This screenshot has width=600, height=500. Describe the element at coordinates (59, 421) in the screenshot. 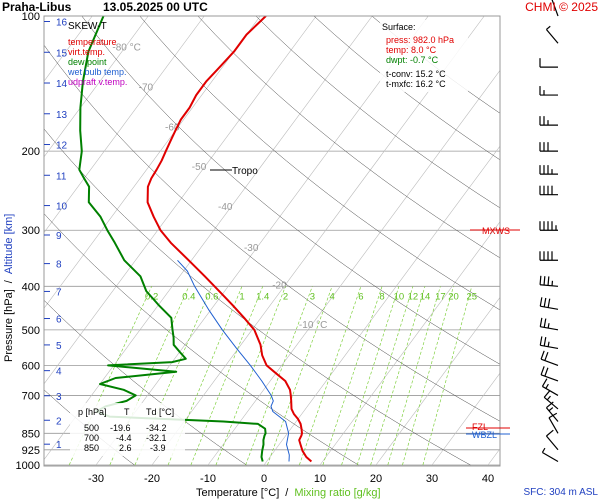

I see `altitude-tick-label: 2` at that location.